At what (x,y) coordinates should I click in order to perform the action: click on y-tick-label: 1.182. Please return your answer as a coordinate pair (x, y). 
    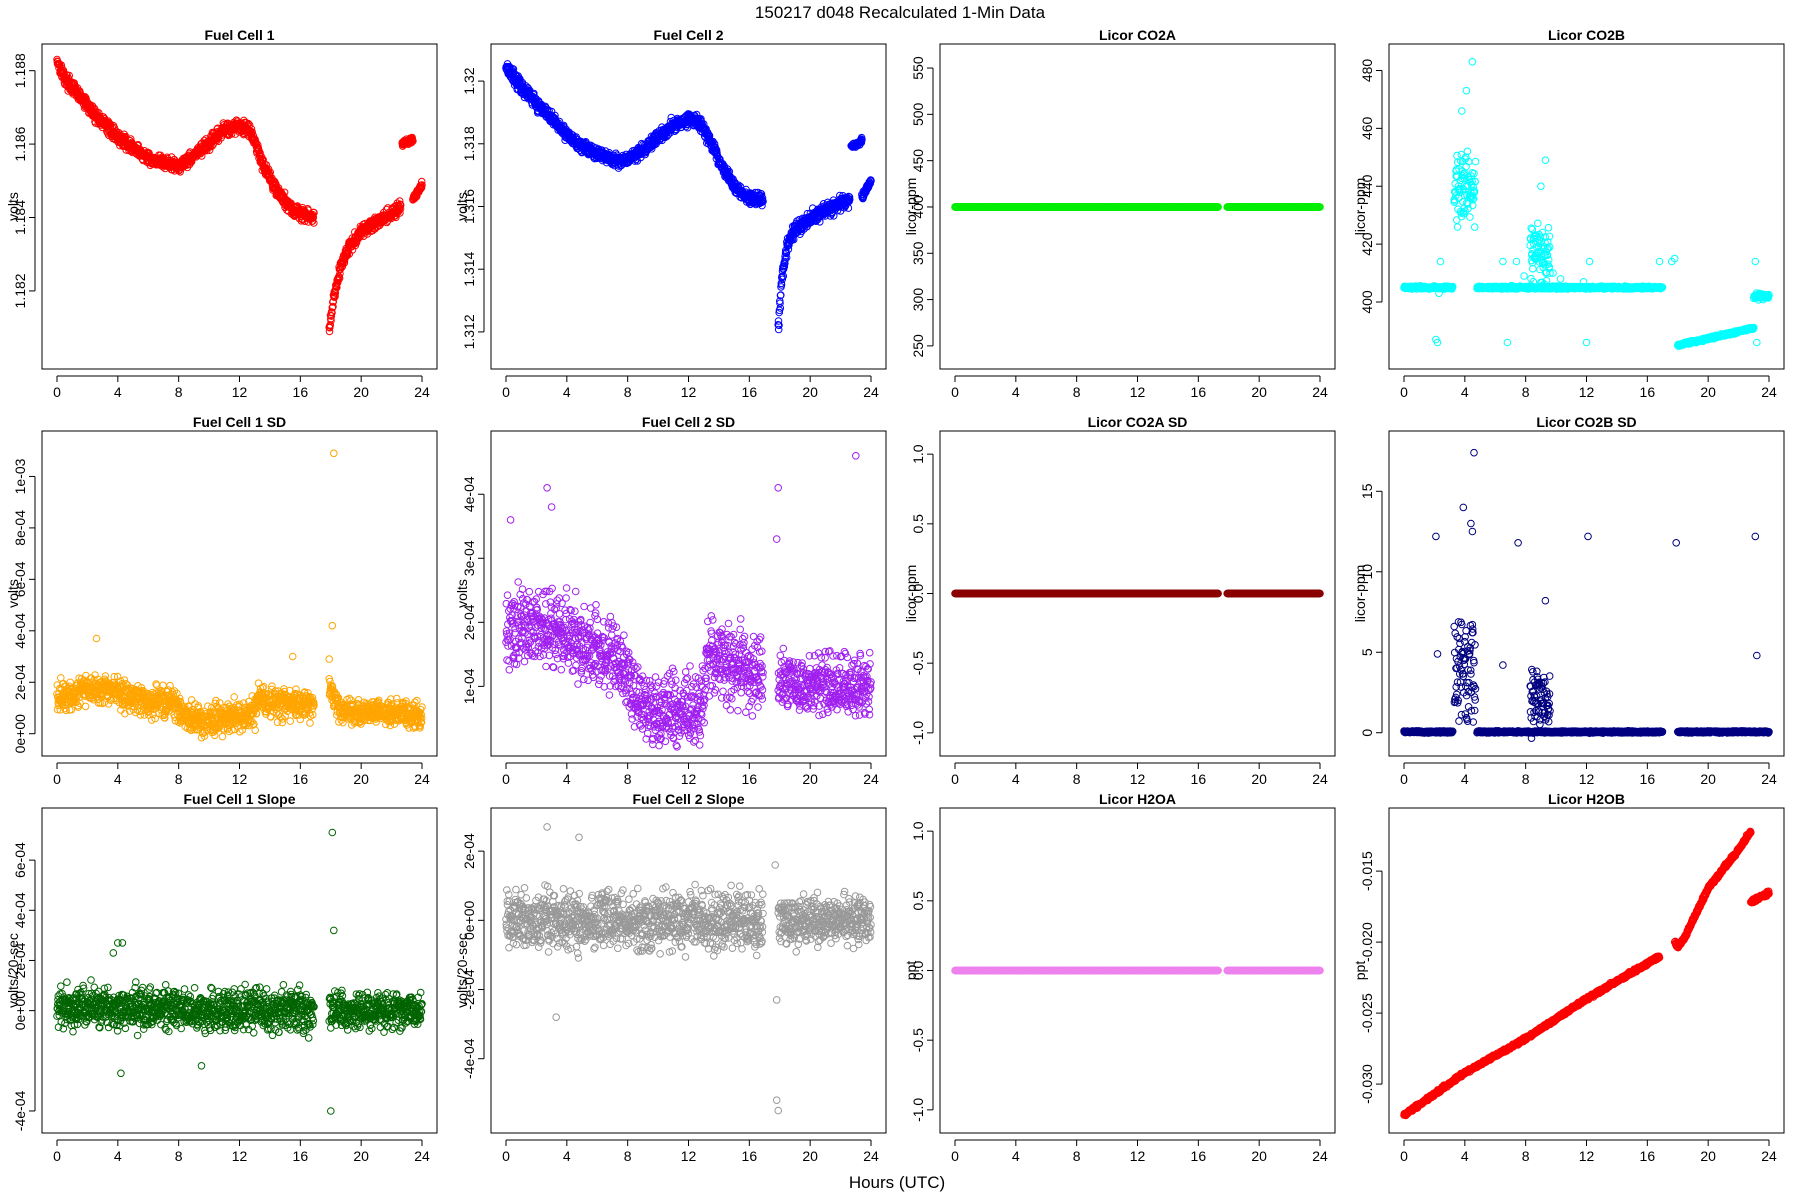
    Looking at the image, I should click on (20, 290).